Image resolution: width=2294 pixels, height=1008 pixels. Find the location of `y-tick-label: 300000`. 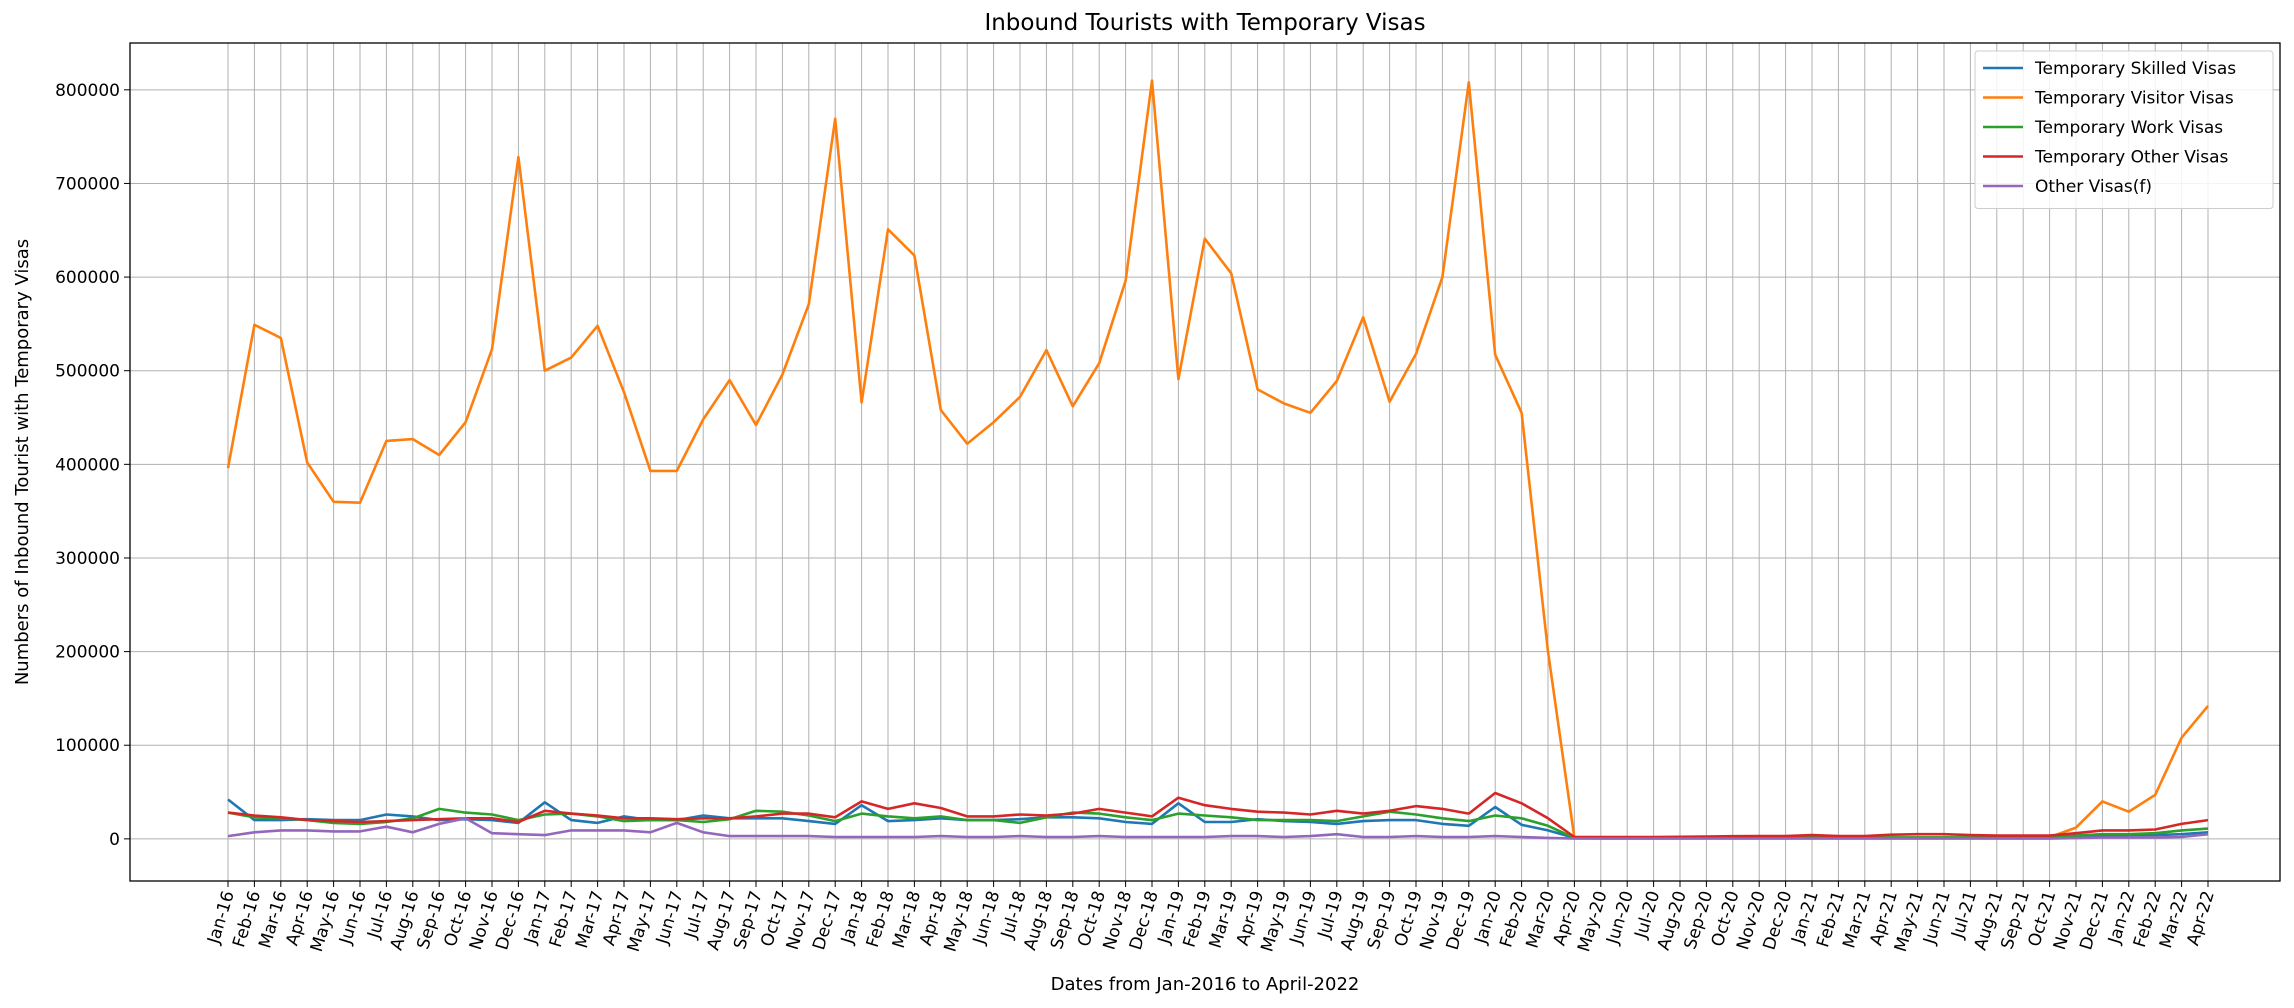

y-tick-label: 300000 is located at coordinates (87, 559).